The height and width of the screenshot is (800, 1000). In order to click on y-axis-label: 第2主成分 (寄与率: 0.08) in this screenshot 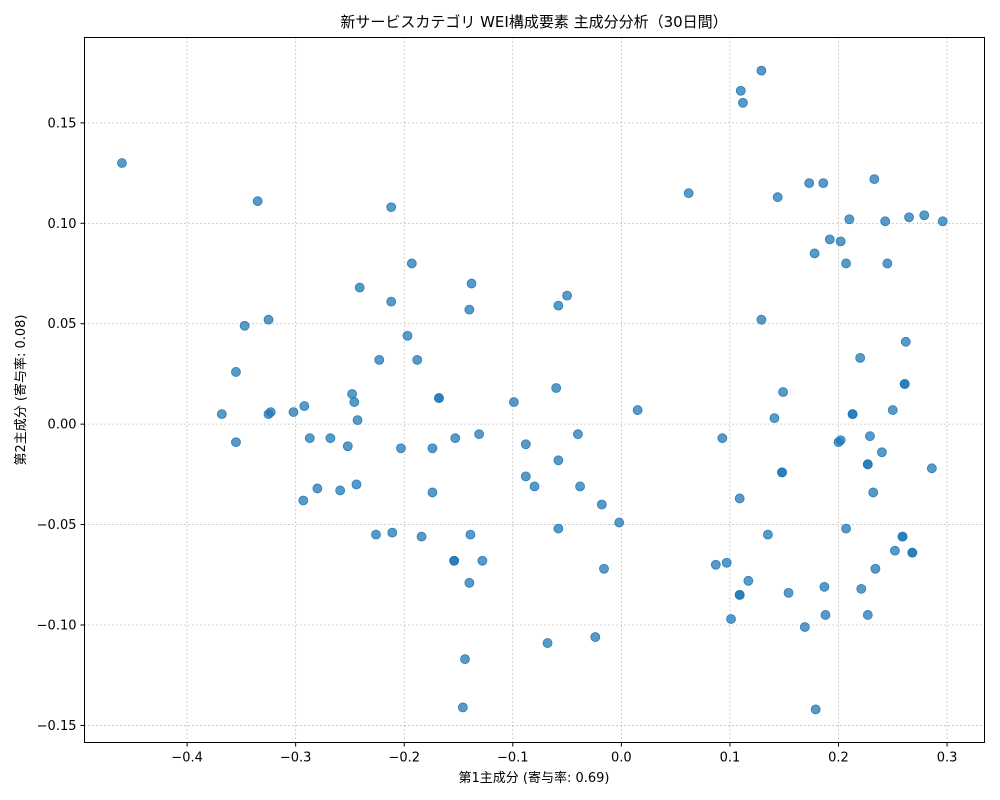, I will do `click(21, 389)`.